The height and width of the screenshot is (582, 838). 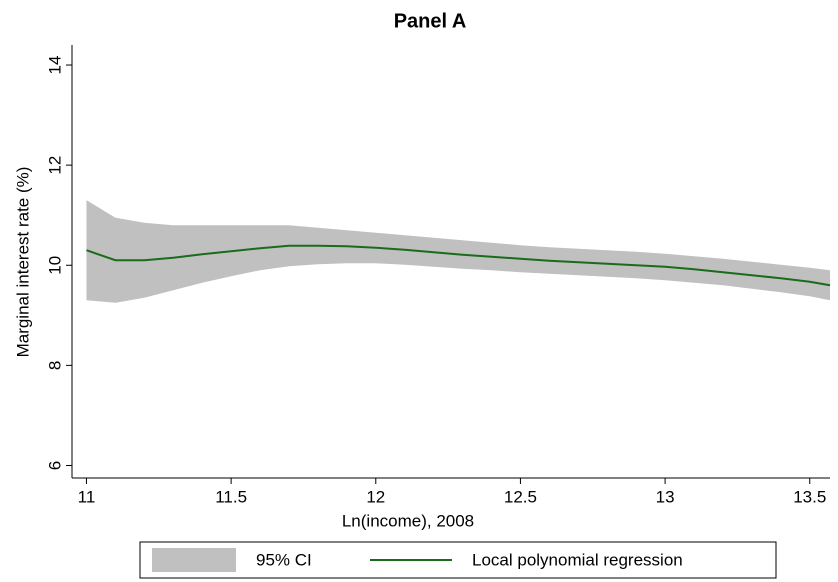 What do you see at coordinates (194, 560) in the screenshot?
I see `legend-swatch` at bounding box center [194, 560].